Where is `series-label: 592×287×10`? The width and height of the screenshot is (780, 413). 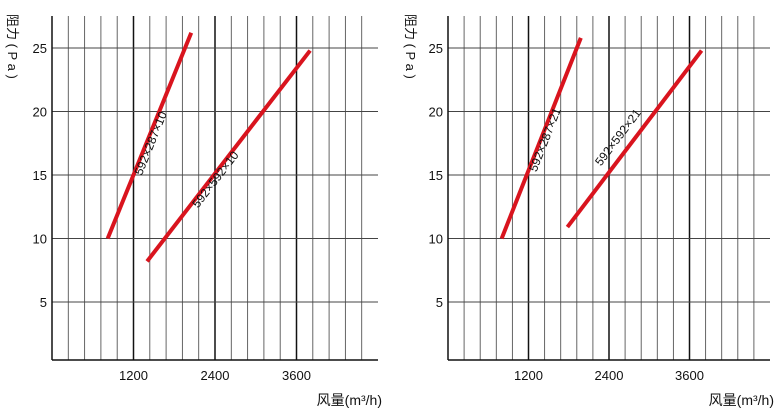
series-label: 592×287×10 is located at coordinates (151, 143).